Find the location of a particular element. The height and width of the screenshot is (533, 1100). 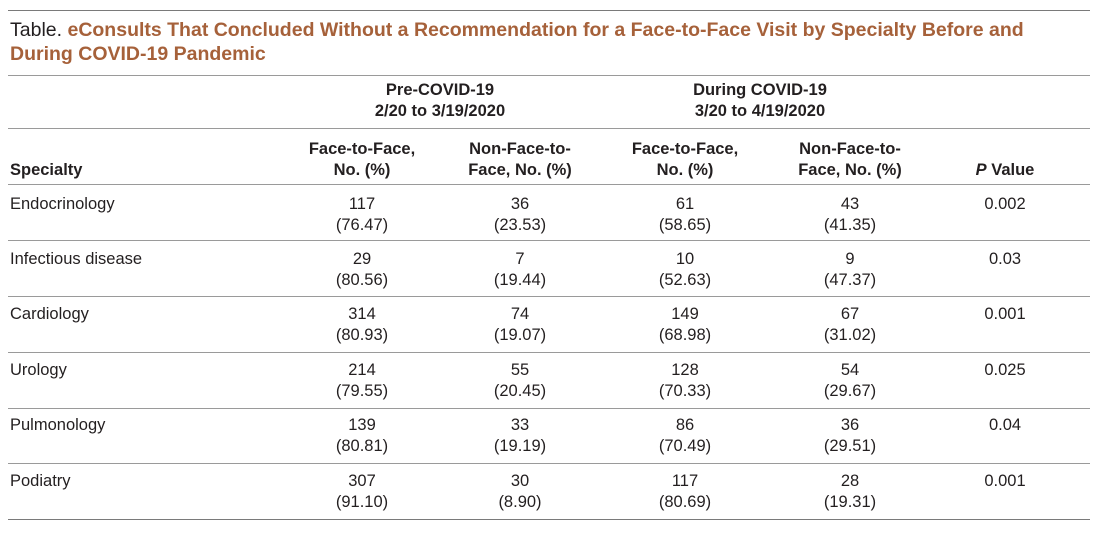

caption-rule is located at coordinates (549, 75).